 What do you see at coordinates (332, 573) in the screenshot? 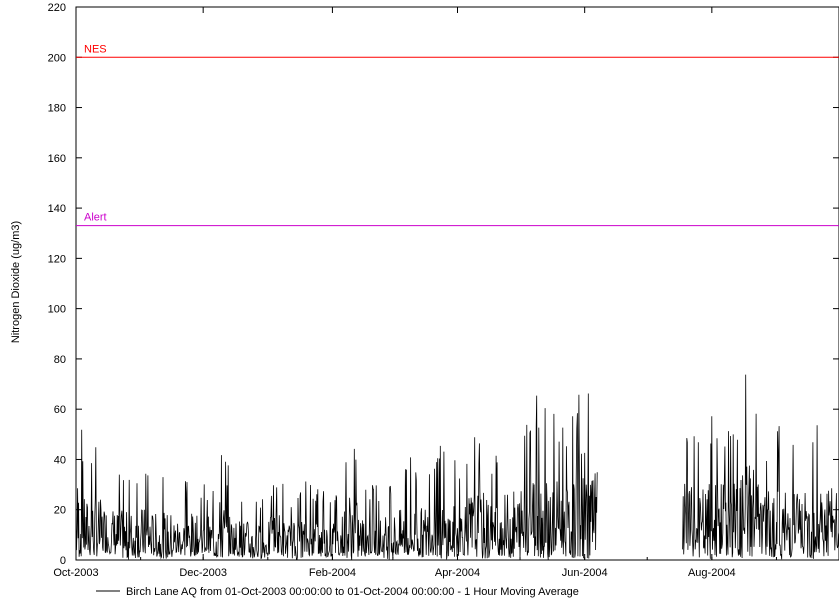
I see `x-tick-label: Feb-2004` at bounding box center [332, 573].